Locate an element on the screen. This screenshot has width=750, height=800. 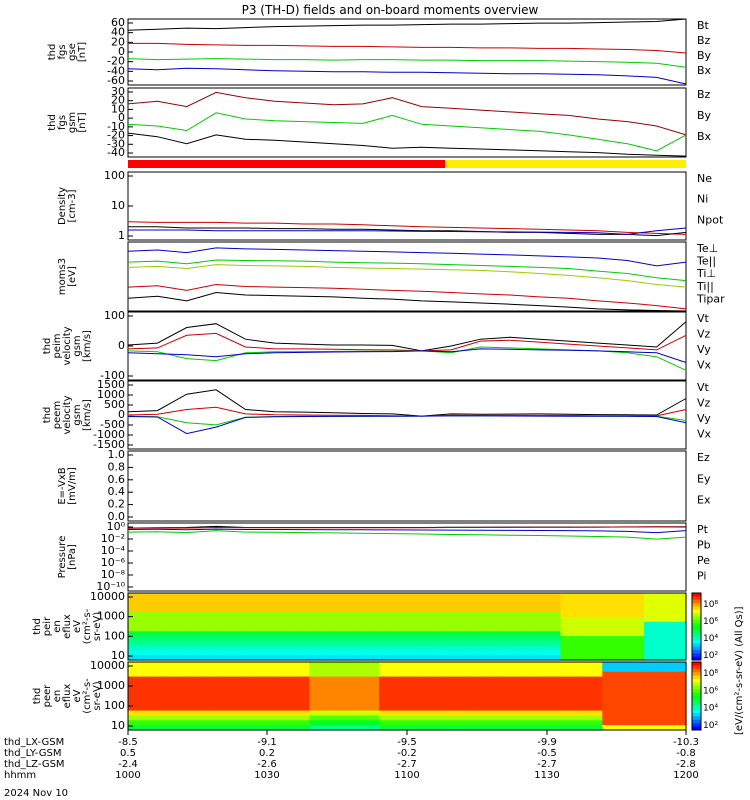
y-tick-label: 0 is located at coordinates (121, 51).